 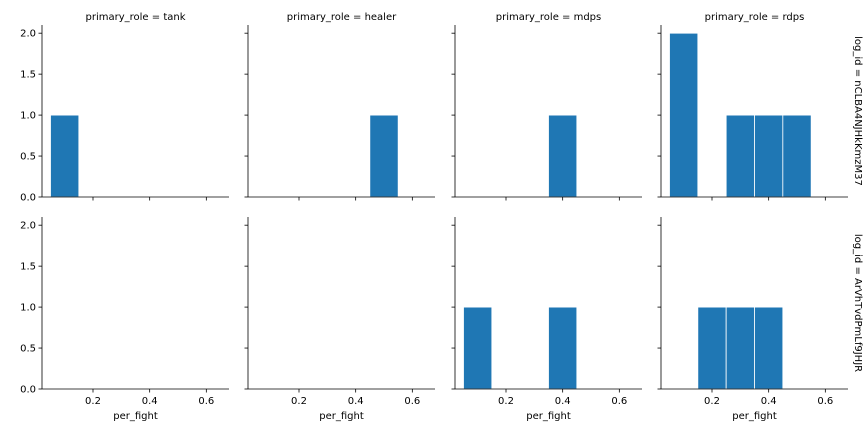 I want to click on column-facet-title: primary_role = healer, so click(x=342, y=17).